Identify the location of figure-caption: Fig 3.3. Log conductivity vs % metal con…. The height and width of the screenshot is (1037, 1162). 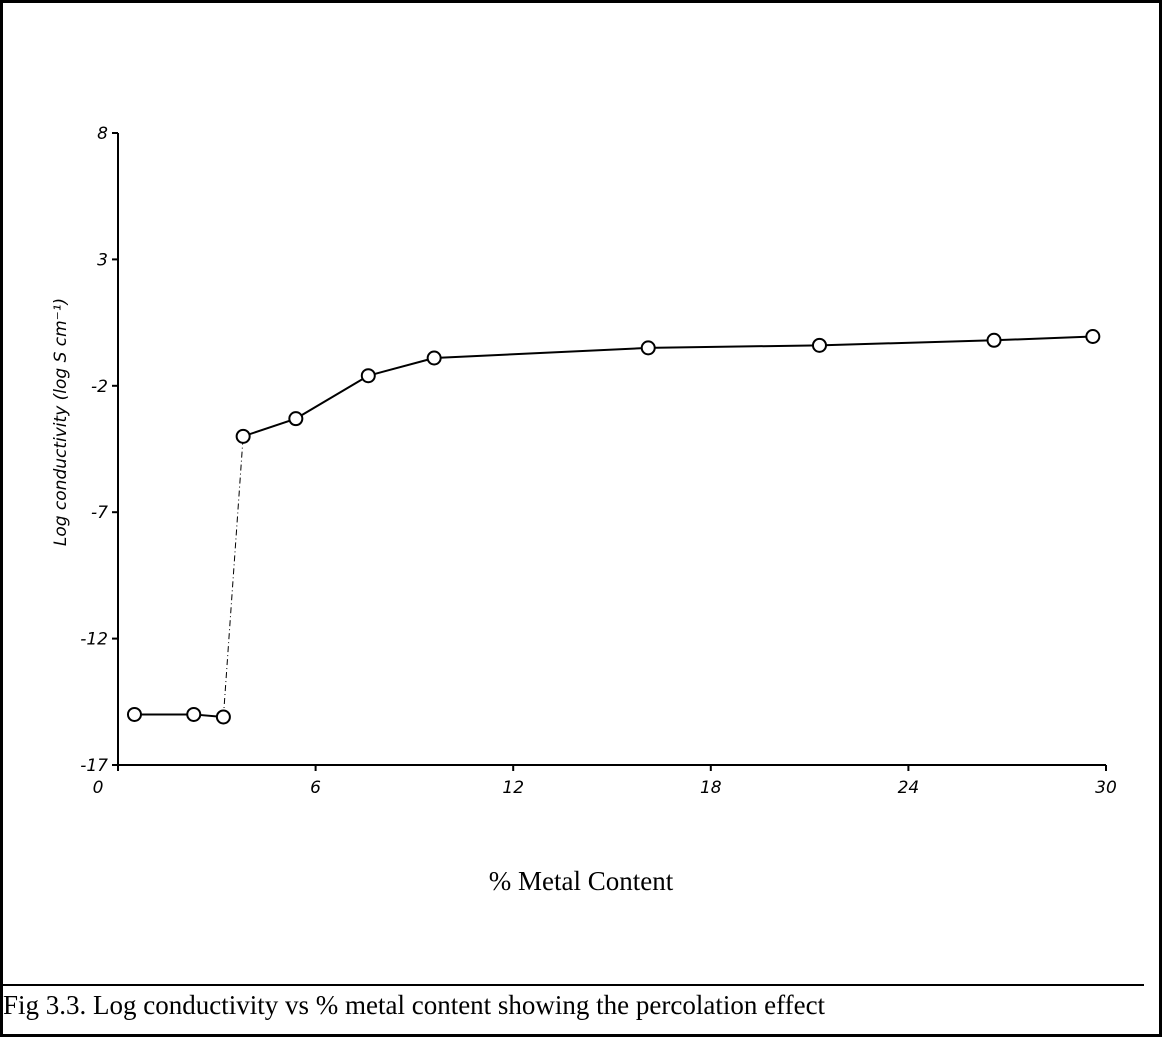
(414, 1005).